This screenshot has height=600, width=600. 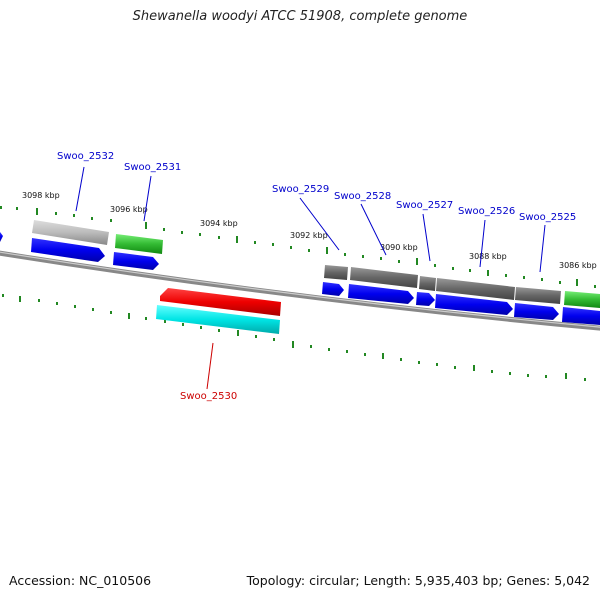 I want to click on tick-label: 3098 kbp, so click(x=41, y=195).